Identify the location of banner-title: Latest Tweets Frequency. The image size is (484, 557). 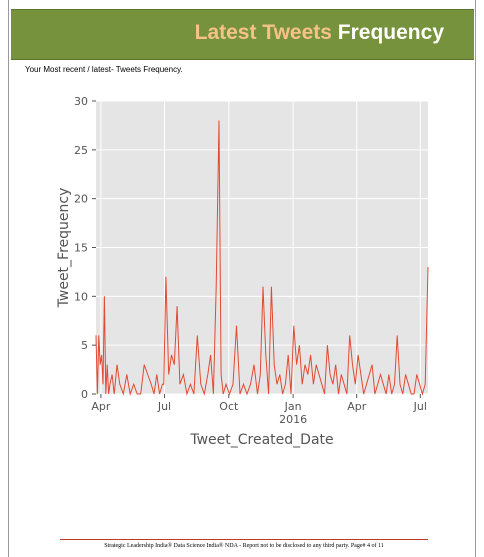
(319, 33).